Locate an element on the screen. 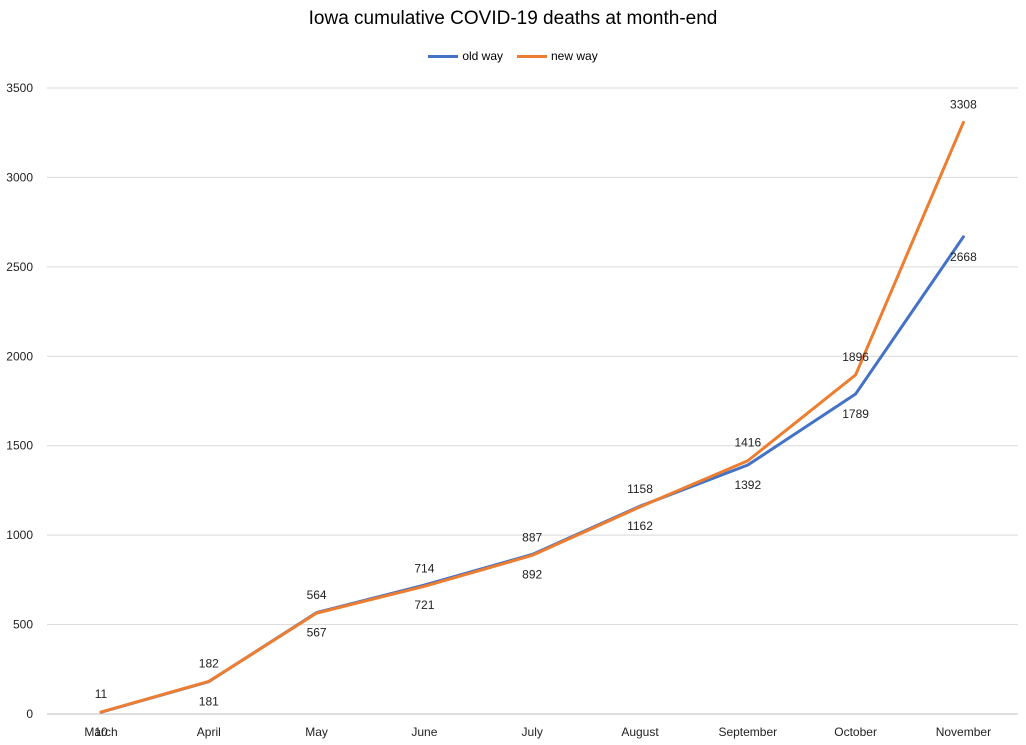 Image resolution: width=1026 pixels, height=745 pixels. data-label-old-way: 1162 is located at coordinates (640, 526).